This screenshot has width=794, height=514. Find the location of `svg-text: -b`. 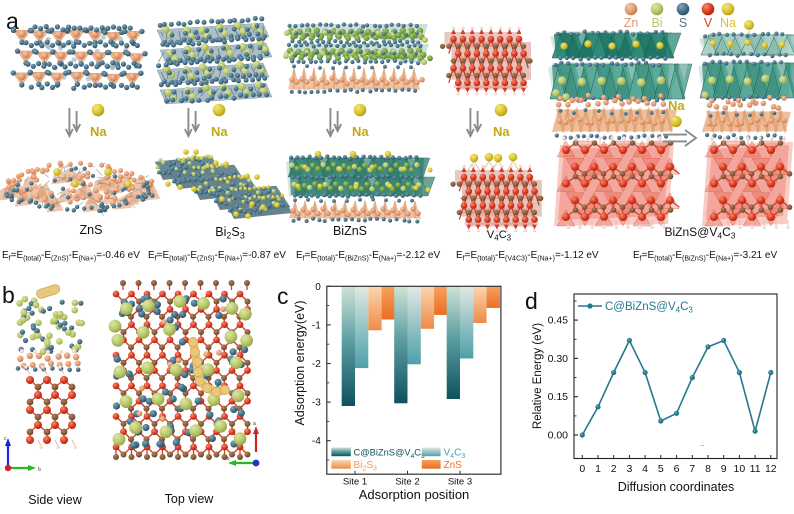

svg-text: -b is located at coordinates (227, 459).